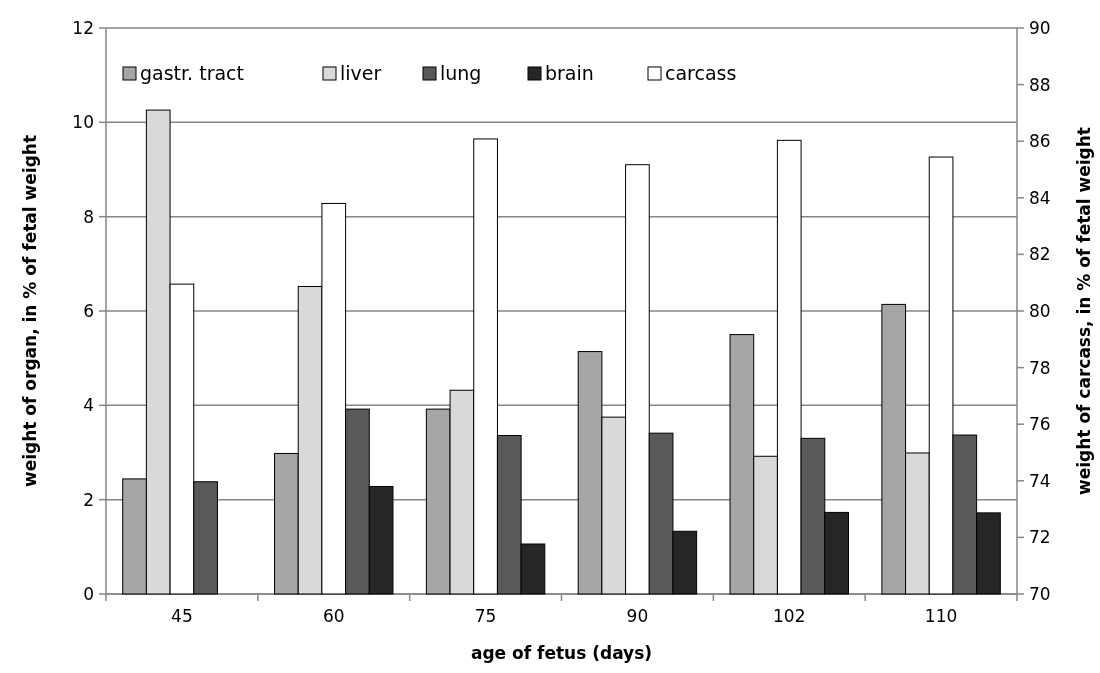 The image size is (1100, 673). Describe the element at coordinates (1040, 141) in the screenshot. I see `y2-tick-label: 86` at that location.